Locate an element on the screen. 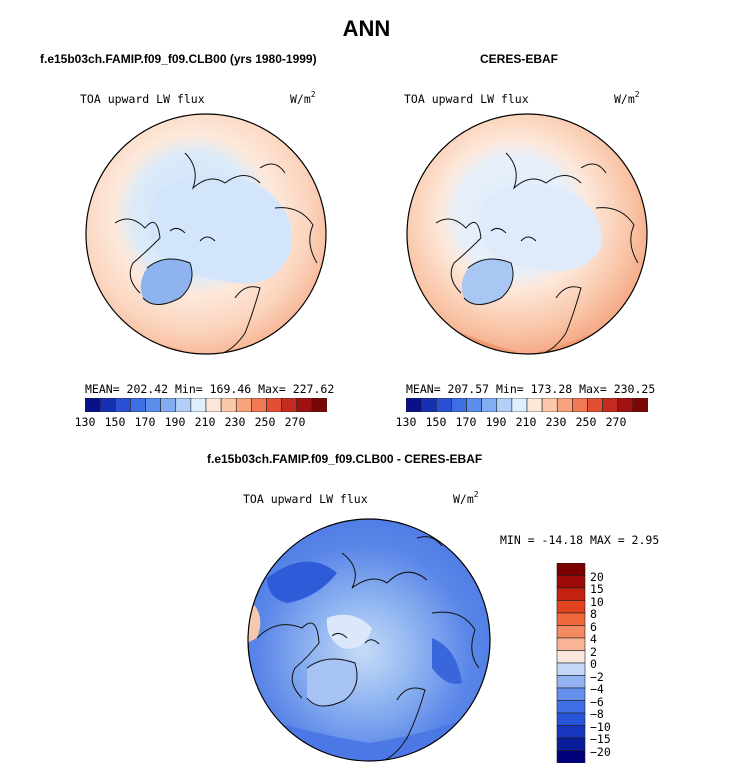 This screenshot has height=772, width=733. model-units: W/m2 is located at coordinates (303, 98).